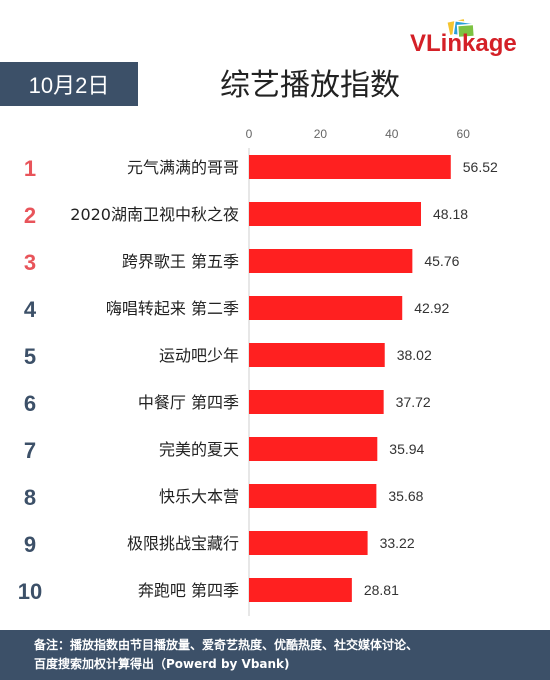 Image resolution: width=550 pixels, height=680 pixels. I want to click on rank-number: 8, so click(30, 497).